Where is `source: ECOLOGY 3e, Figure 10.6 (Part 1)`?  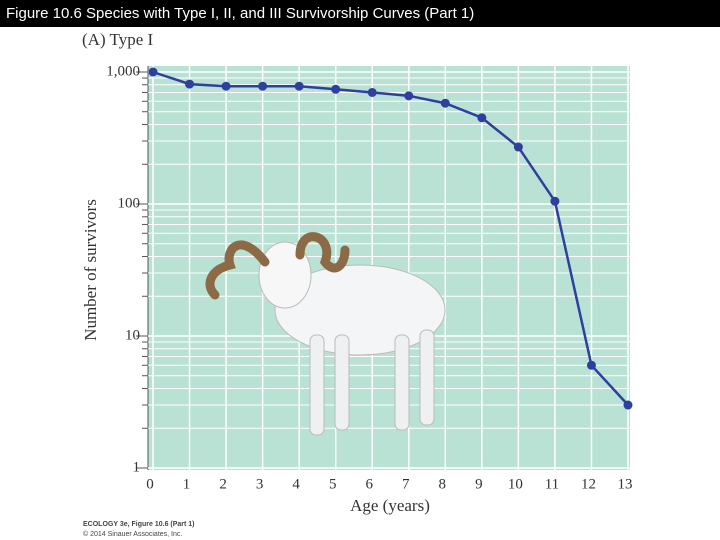 source: ECOLOGY 3e, Figure 10.6 (Part 1) is located at coordinates (139, 524).